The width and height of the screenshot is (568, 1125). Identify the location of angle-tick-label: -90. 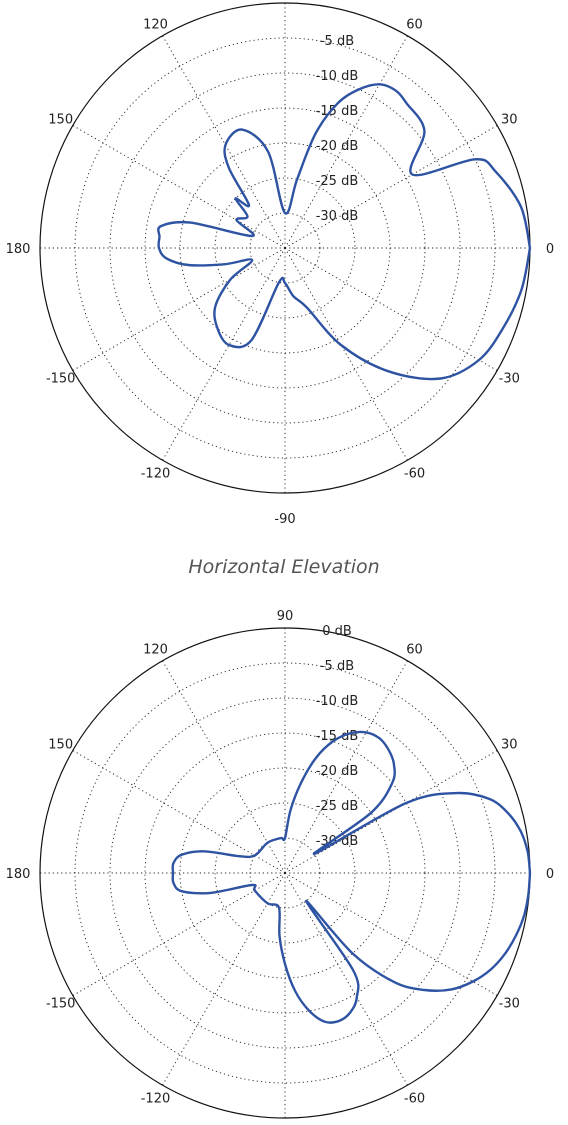
(284, 519).